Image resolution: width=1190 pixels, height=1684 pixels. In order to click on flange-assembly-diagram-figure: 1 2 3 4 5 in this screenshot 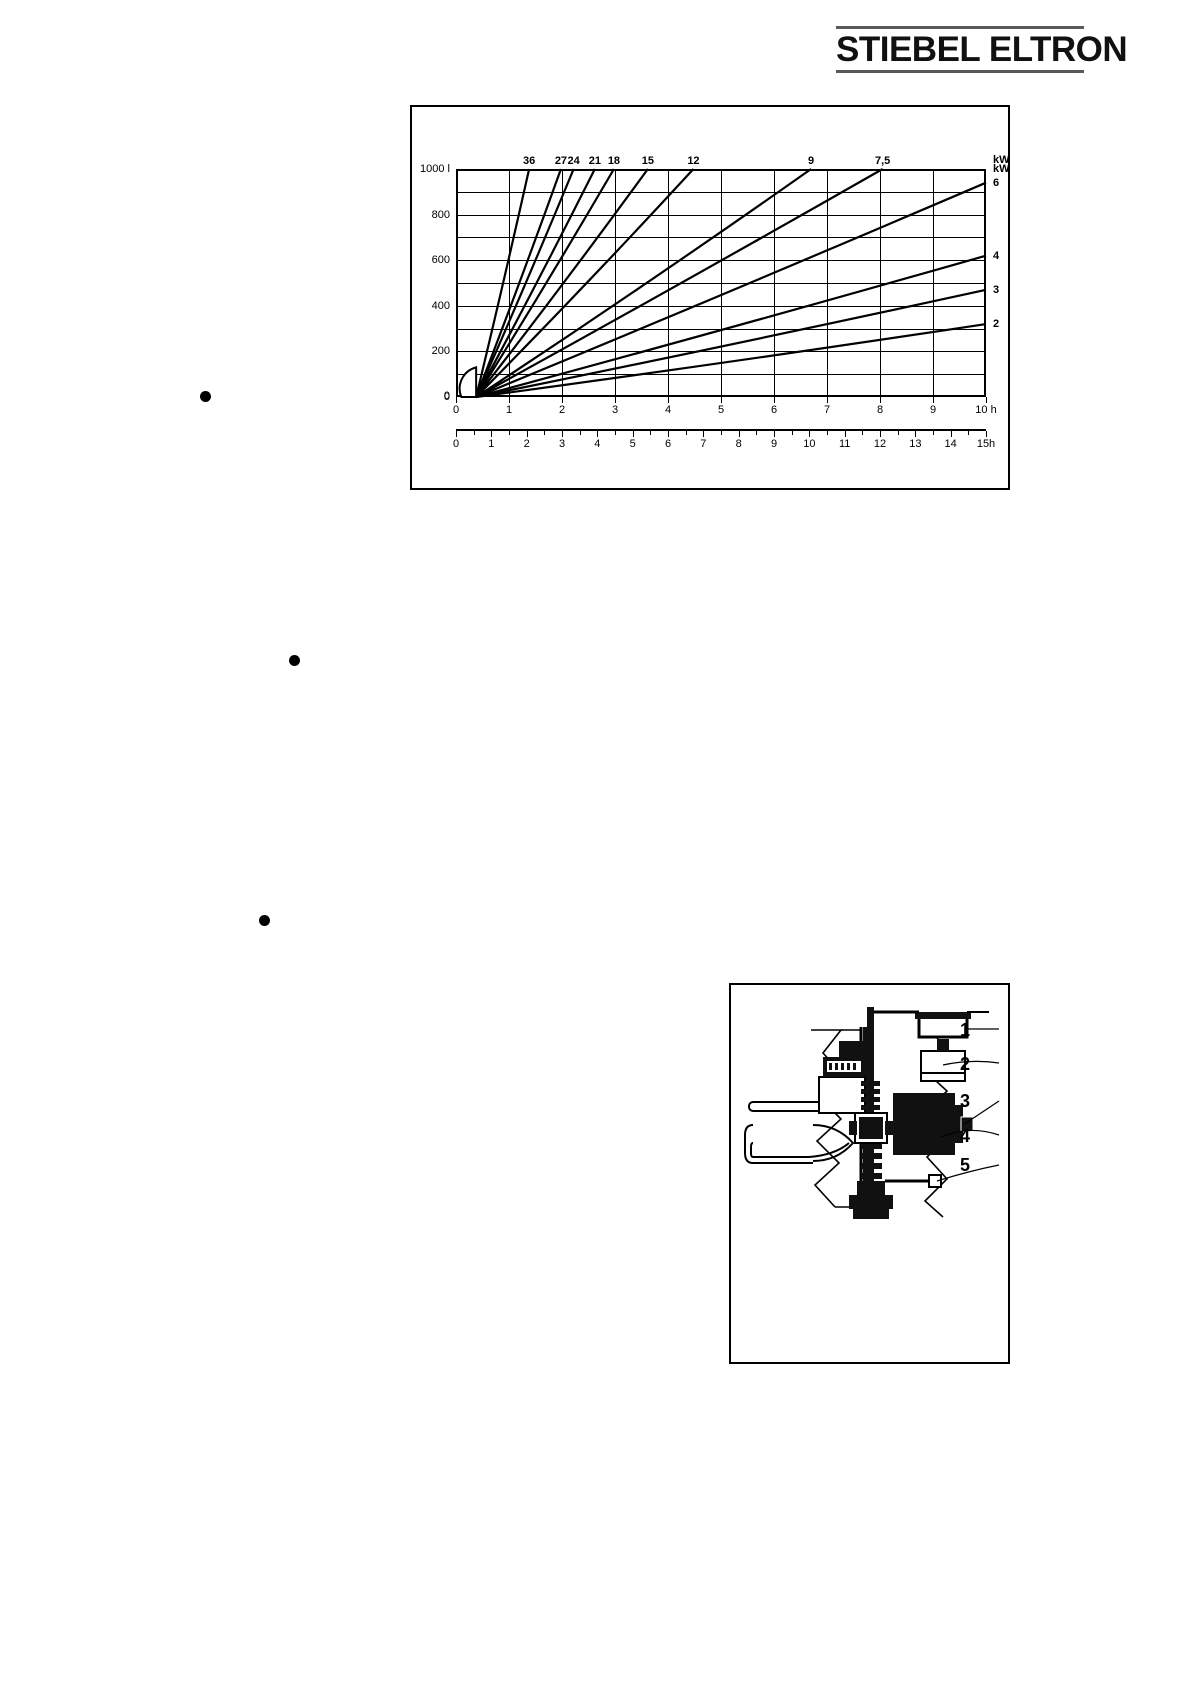, I will do `click(869, 1173)`.